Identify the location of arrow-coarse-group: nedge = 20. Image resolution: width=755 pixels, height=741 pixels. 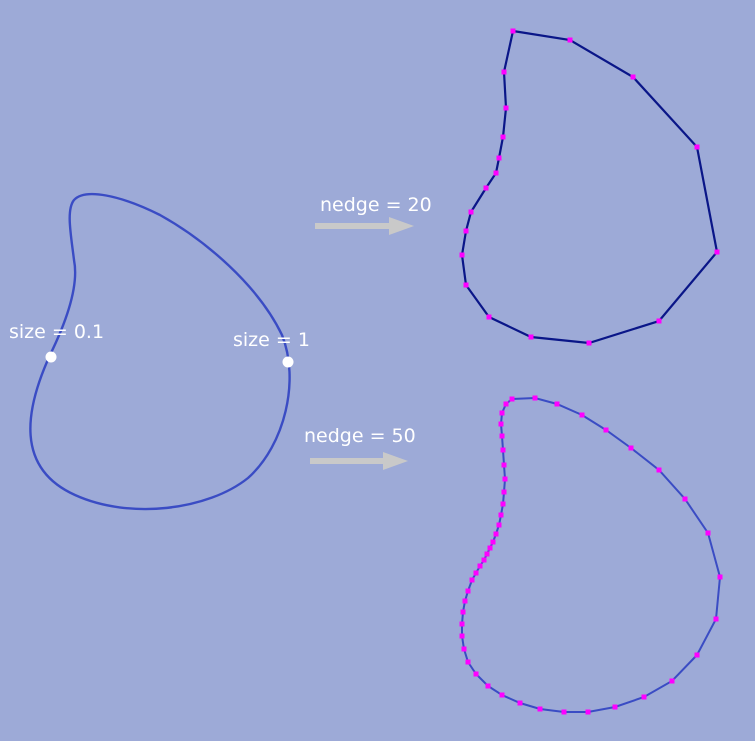
(373, 214).